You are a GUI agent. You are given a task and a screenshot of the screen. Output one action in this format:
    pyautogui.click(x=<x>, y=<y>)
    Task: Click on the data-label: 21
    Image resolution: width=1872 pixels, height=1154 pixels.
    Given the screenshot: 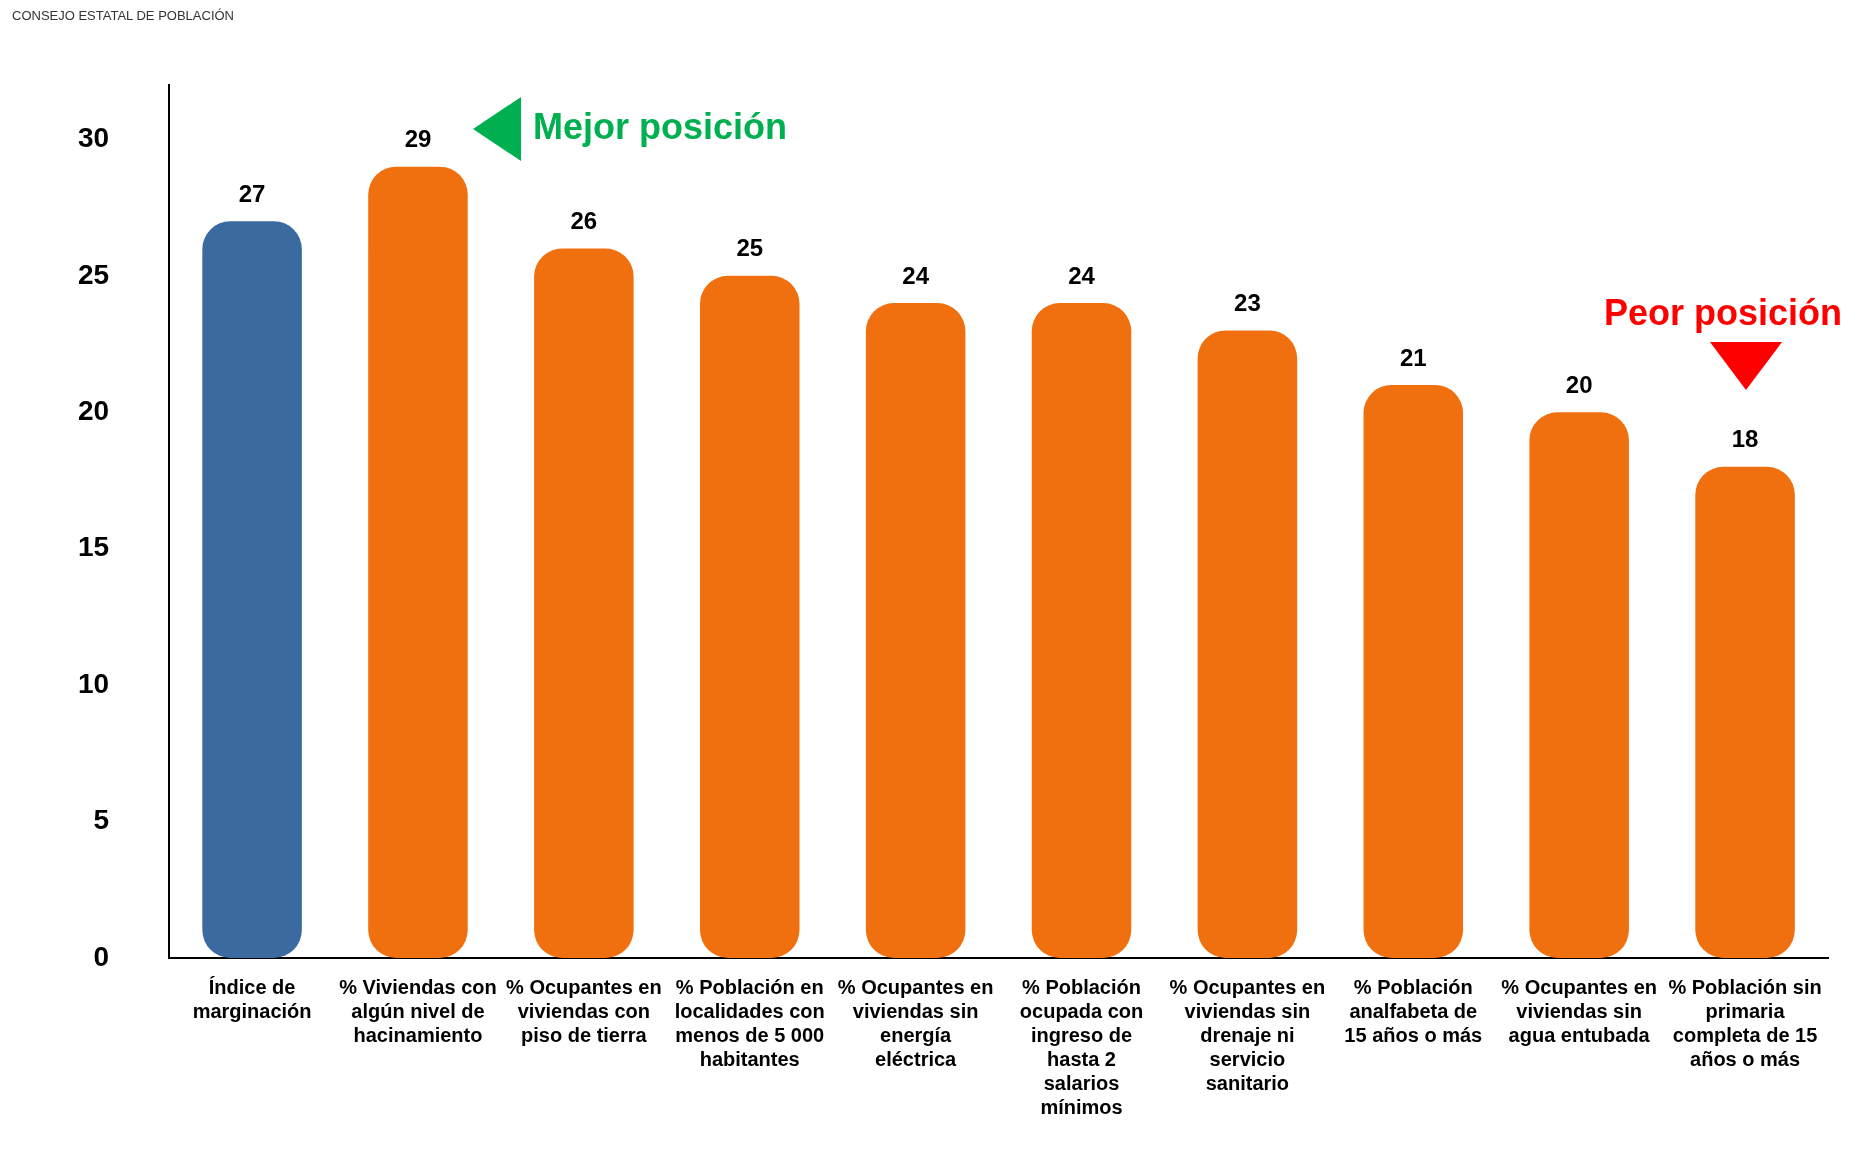 What is the action you would take?
    pyautogui.click(x=1413, y=357)
    